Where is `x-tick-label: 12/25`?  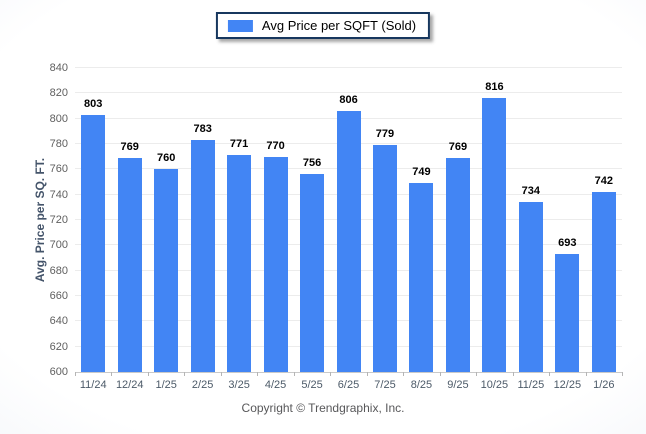
x-tick-label: 12/25 is located at coordinates (567, 385).